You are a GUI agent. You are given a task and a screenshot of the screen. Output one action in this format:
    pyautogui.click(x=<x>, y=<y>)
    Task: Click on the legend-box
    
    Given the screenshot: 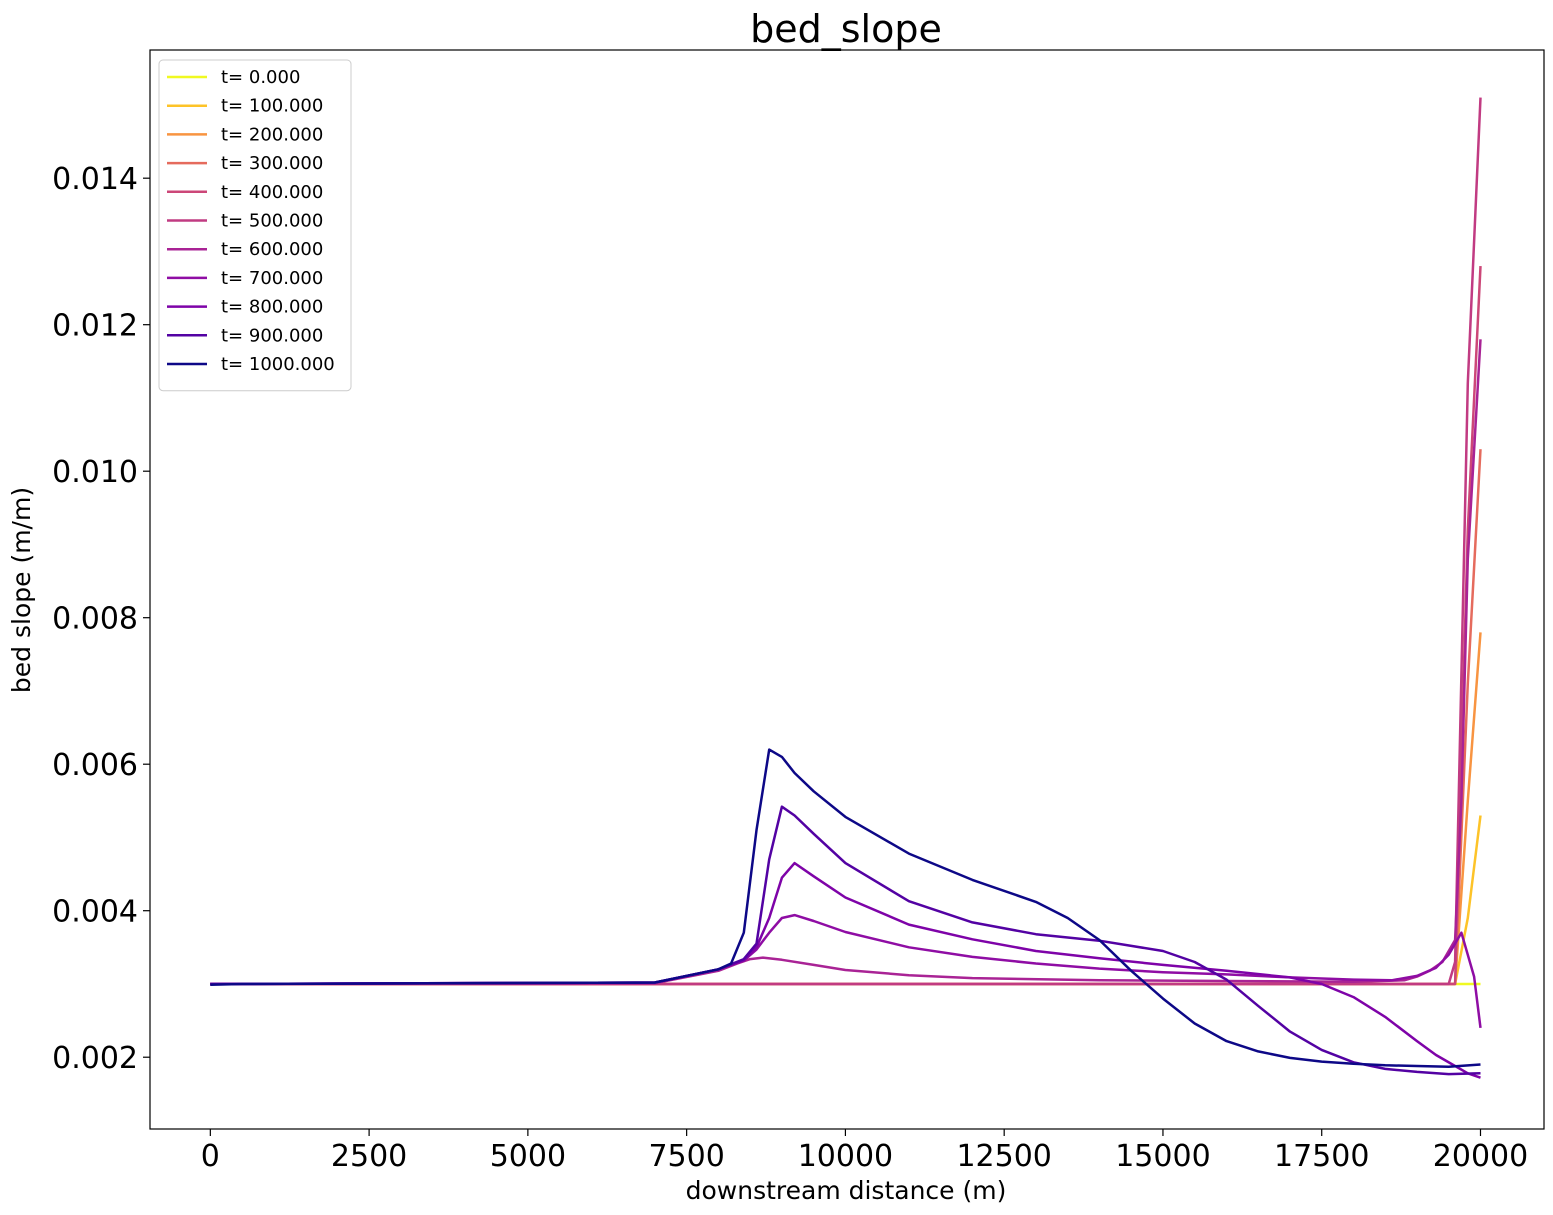 What is the action you would take?
    pyautogui.click(x=255, y=225)
    